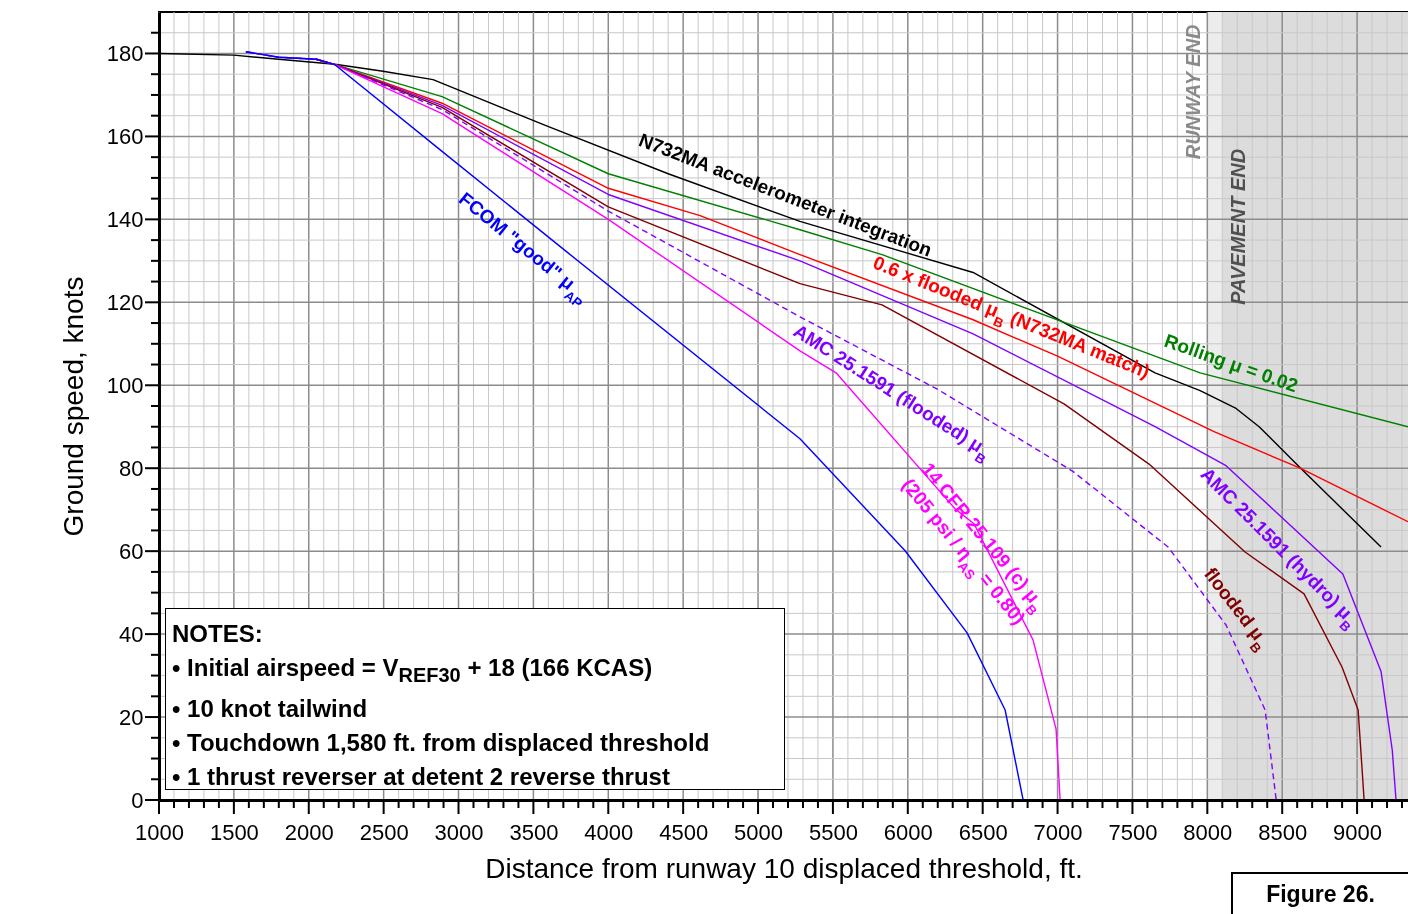 Image resolution: width=1408 pixels, height=914 pixels. What do you see at coordinates (125, 53) in the screenshot?
I see `y-tick-label: 180` at bounding box center [125, 53].